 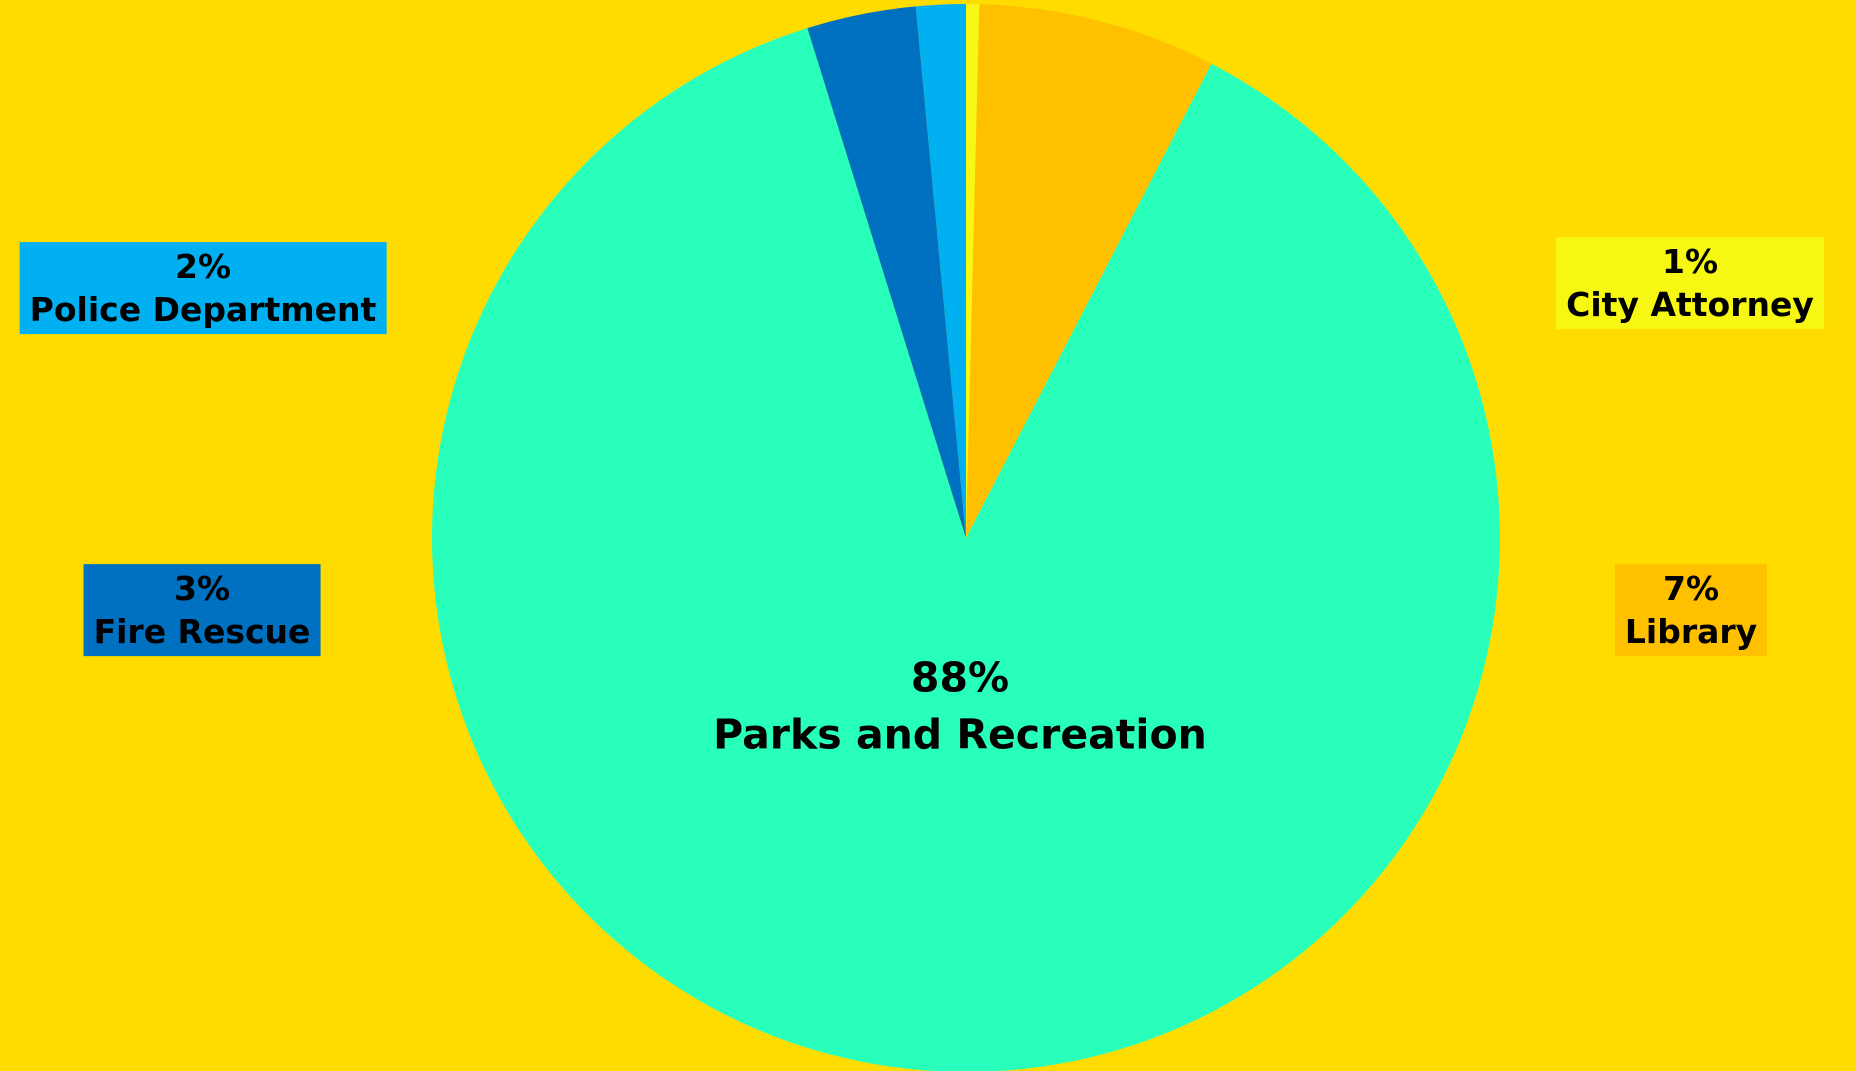 What do you see at coordinates (886, 272) in the screenshot?
I see `pie-slice-fire-rescue` at bounding box center [886, 272].